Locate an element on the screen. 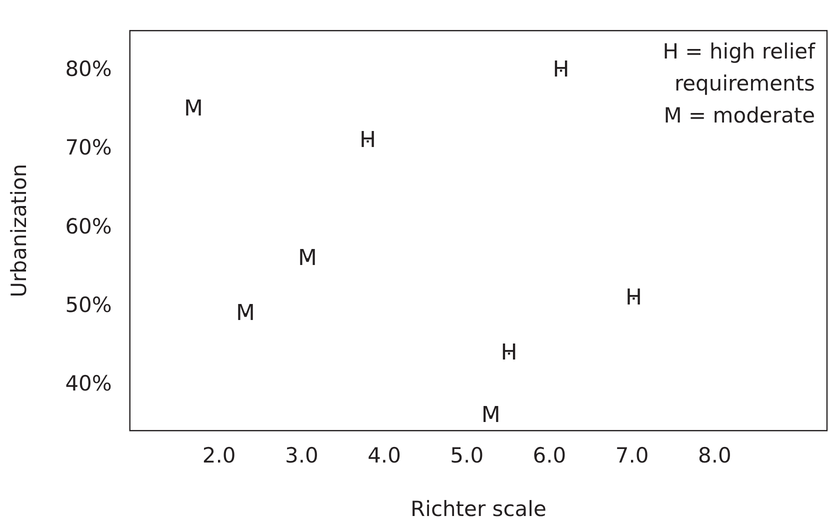  y-axis-title: Urbanization is located at coordinates (19, 231).